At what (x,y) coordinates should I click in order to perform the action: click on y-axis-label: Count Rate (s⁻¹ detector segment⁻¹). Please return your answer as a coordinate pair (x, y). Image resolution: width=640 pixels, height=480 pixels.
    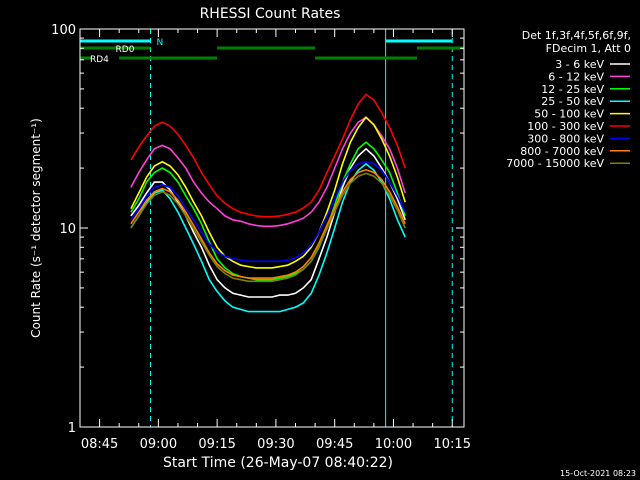
    Looking at the image, I should click on (36, 228).